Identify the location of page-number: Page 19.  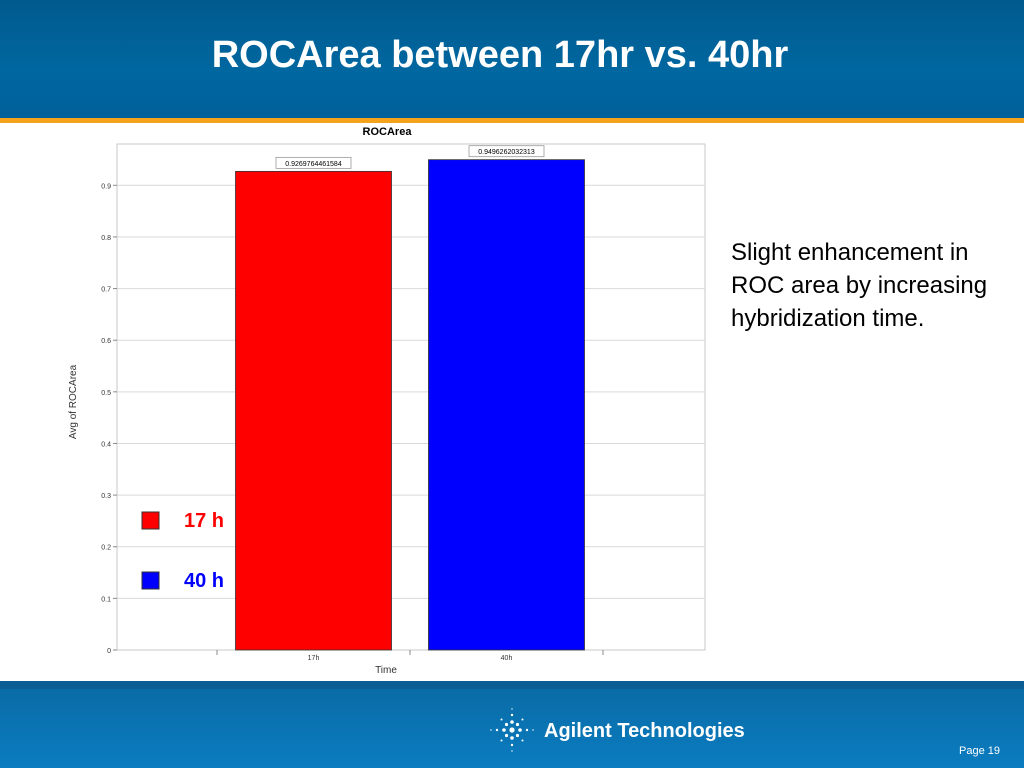
(979, 751).